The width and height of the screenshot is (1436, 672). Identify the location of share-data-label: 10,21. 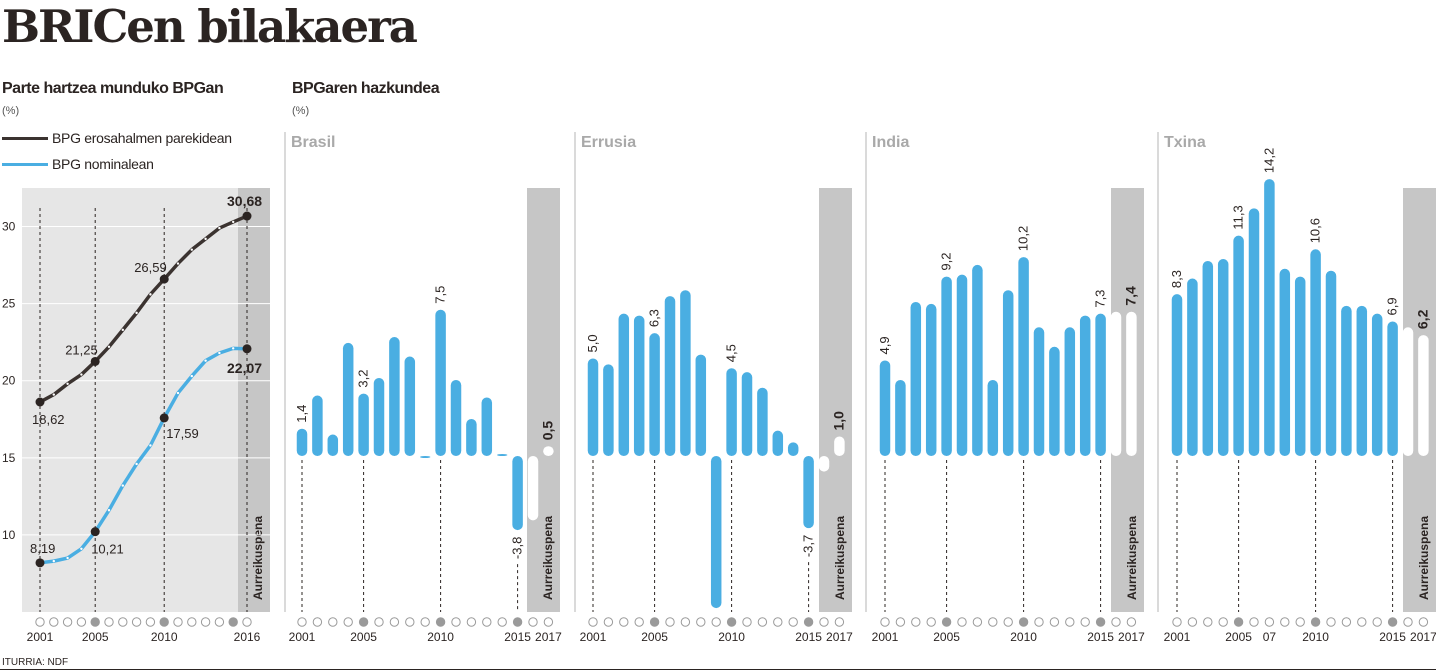
(107, 549).